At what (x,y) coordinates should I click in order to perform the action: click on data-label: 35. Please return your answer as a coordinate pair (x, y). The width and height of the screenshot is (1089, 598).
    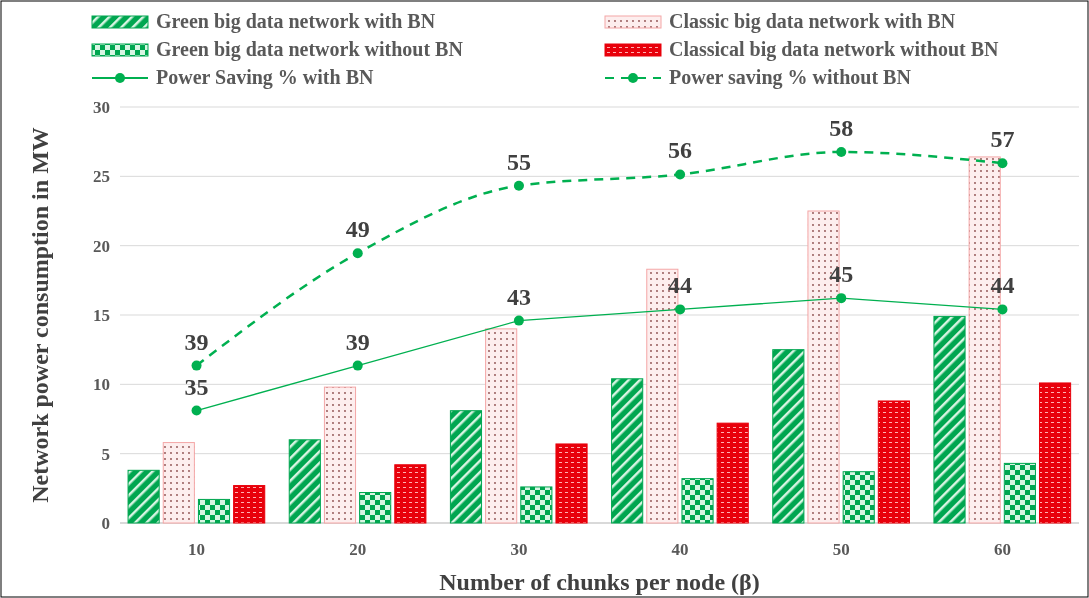
    Looking at the image, I should click on (196, 386).